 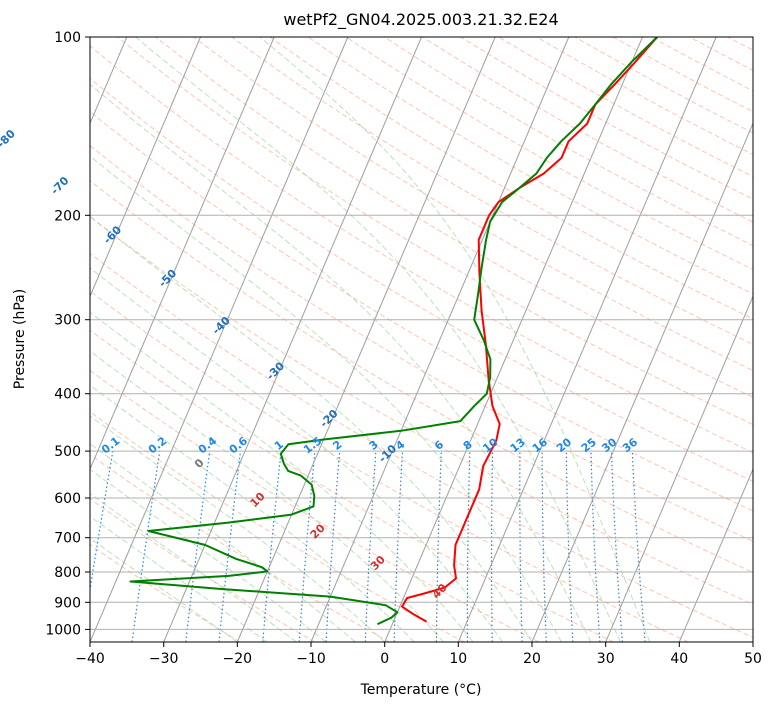 What do you see at coordinates (164, 659) in the screenshot?
I see `x-tick-label: −30` at bounding box center [164, 659].